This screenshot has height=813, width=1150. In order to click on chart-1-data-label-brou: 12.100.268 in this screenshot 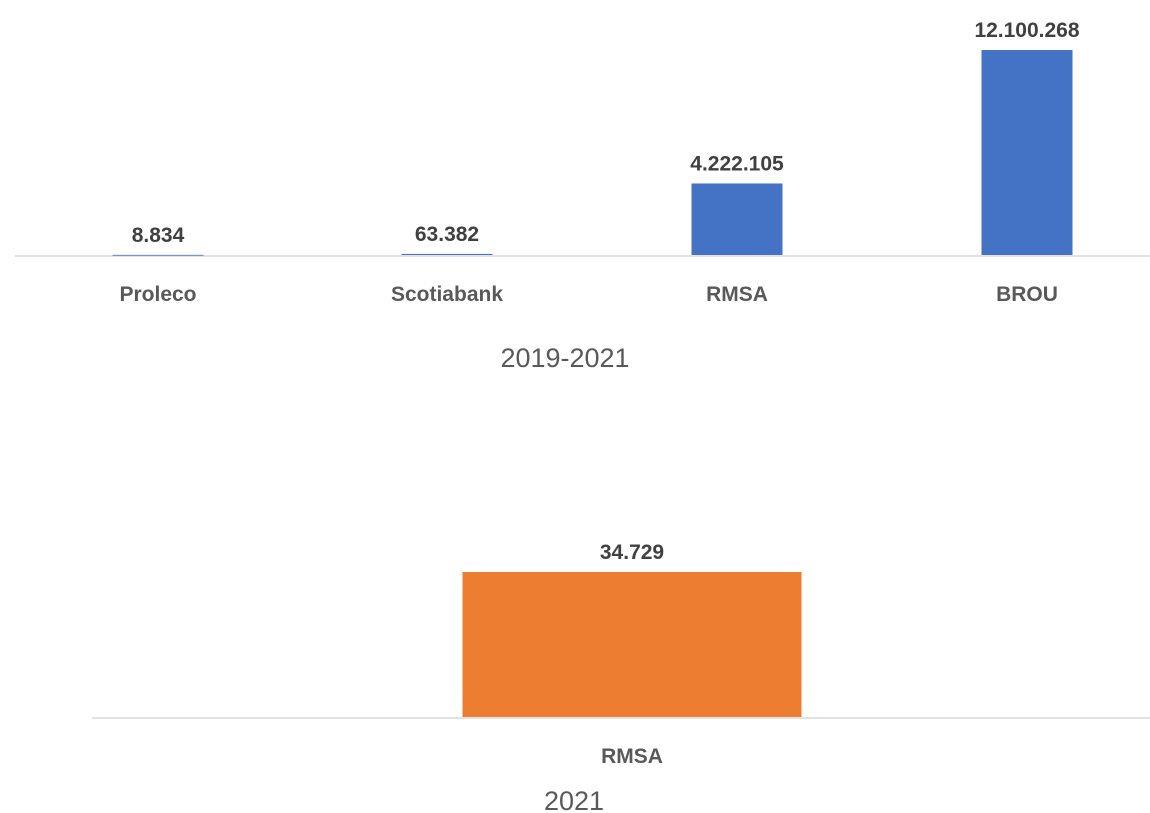, I will do `click(1026, 30)`.